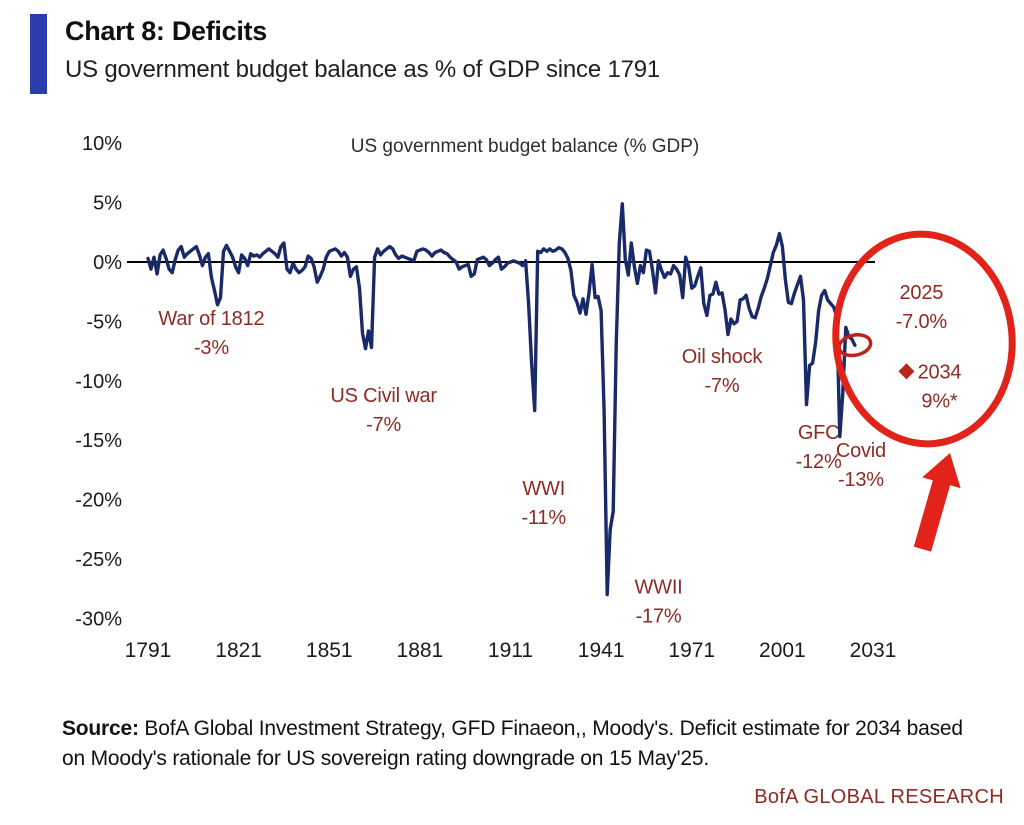  Describe the element at coordinates (420, 650) in the screenshot. I see `x-tick-label: 1881` at that location.